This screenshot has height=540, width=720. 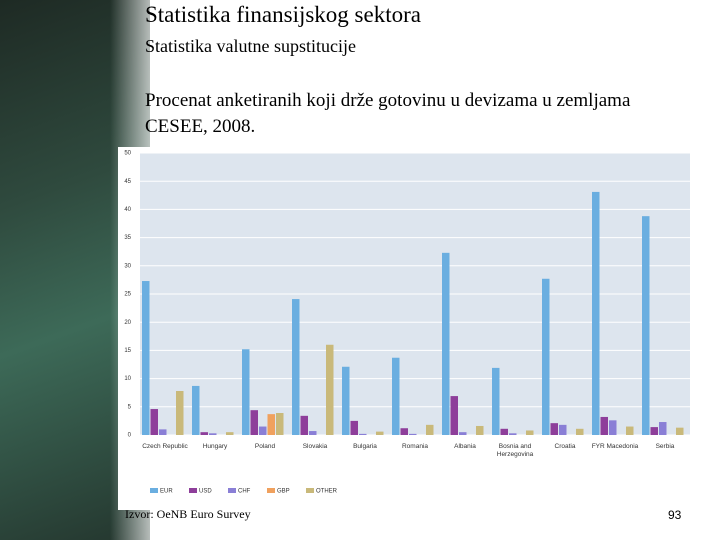 I want to click on x-tick-label: Hungary, so click(x=215, y=446).